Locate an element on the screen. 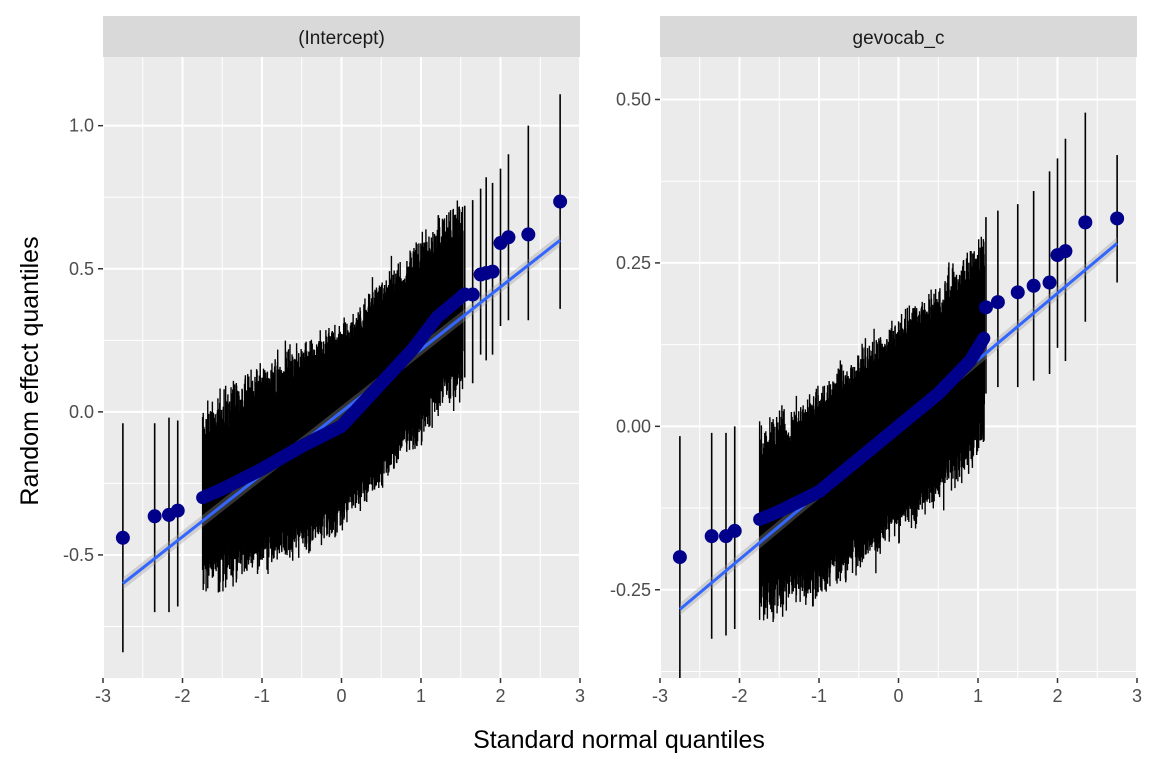 The height and width of the screenshot is (773, 1152). y-tick-label: -0.25 is located at coordinates (630, 590).